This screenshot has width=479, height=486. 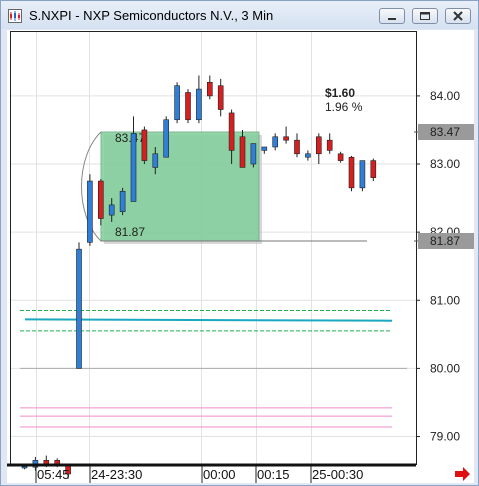 I want to click on box-percent-label: 1.96 %, so click(x=344, y=107).